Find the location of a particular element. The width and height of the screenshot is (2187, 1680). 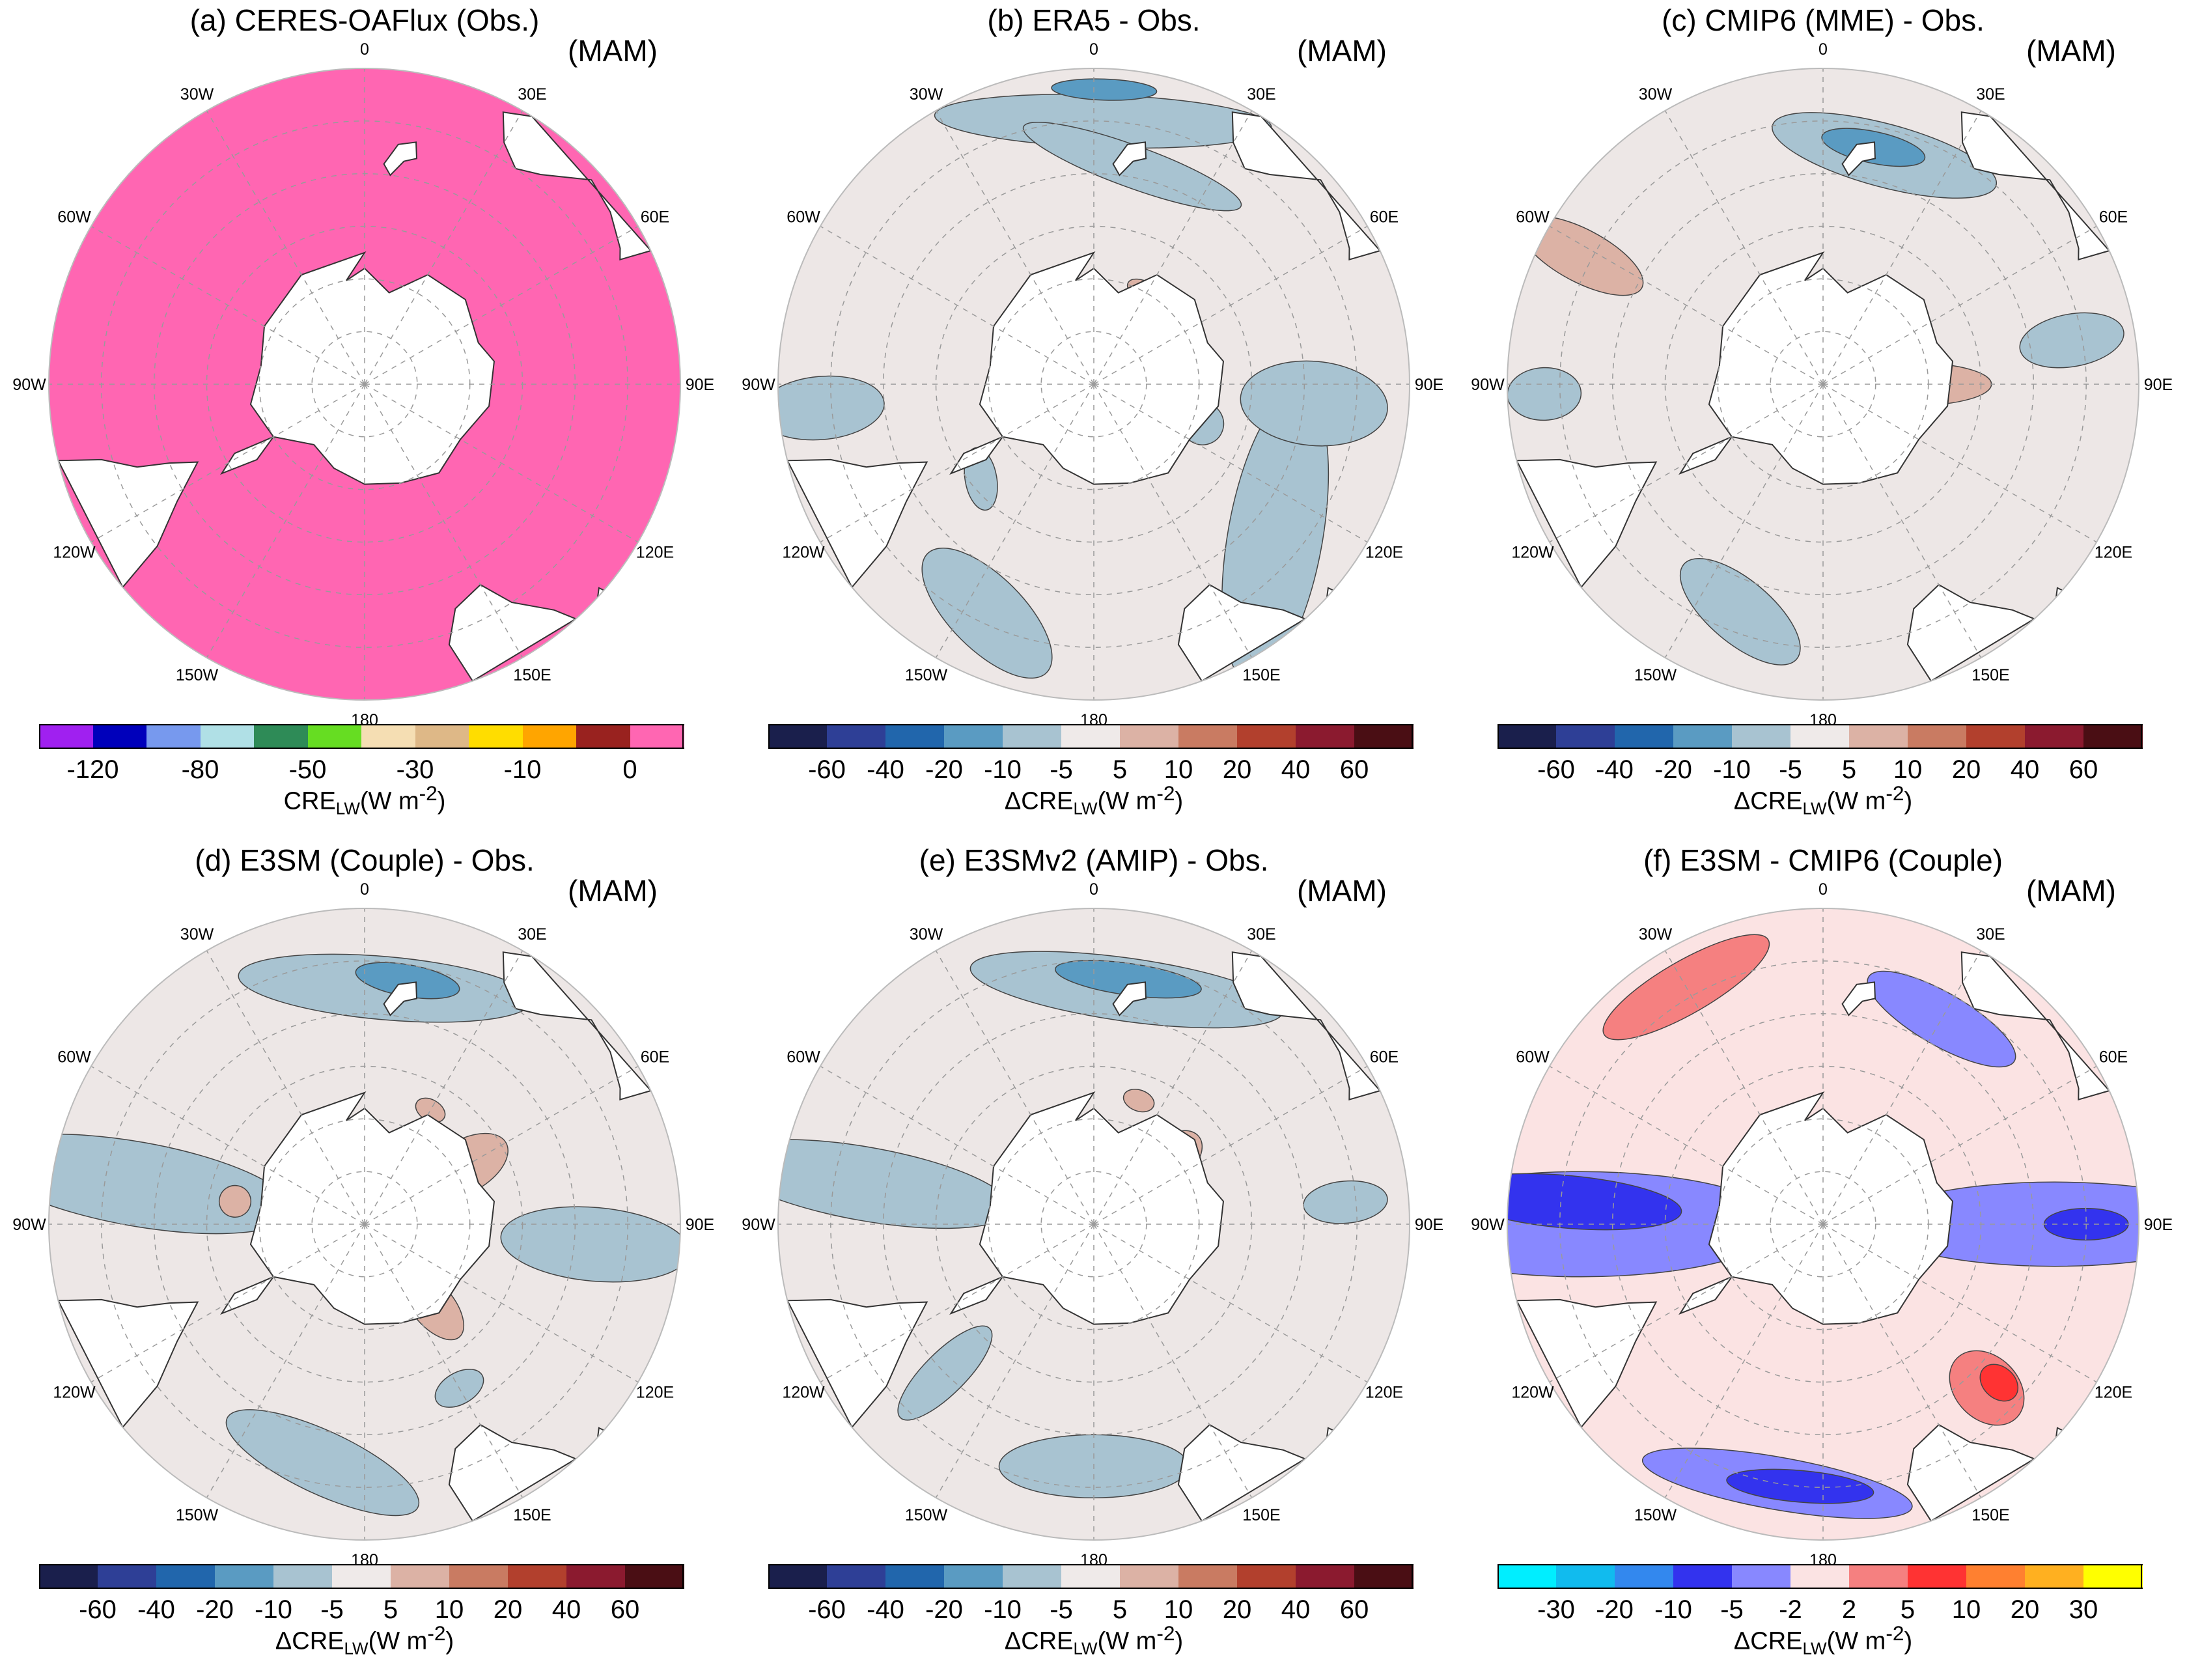

cb-label-sub: LW is located at coordinates (1814, 1649).